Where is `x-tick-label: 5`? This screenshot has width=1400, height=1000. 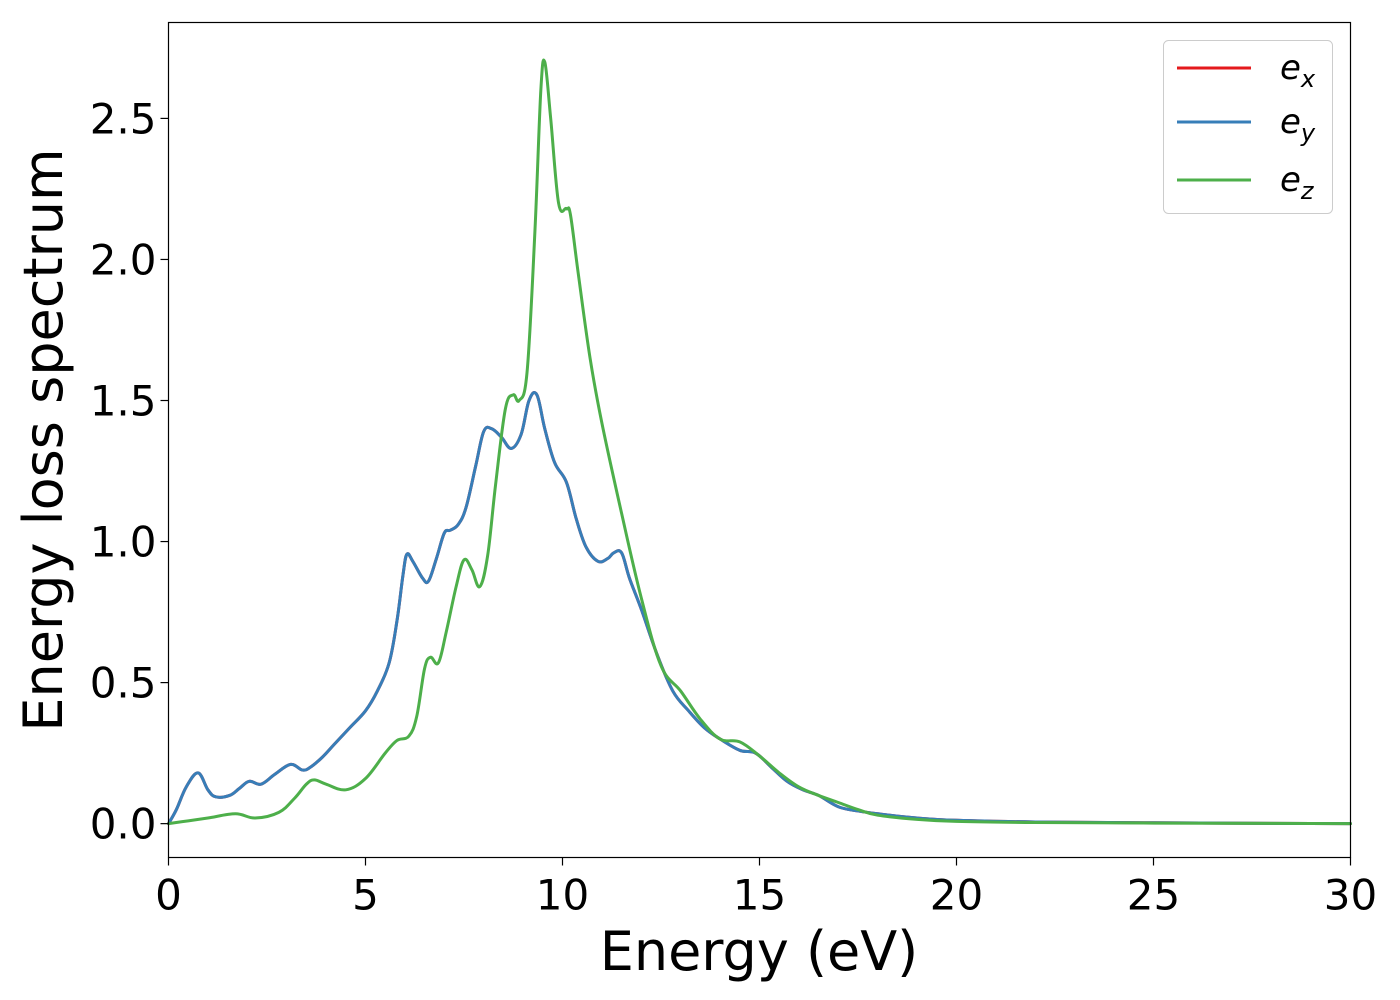 x-tick-label: 5 is located at coordinates (365, 895).